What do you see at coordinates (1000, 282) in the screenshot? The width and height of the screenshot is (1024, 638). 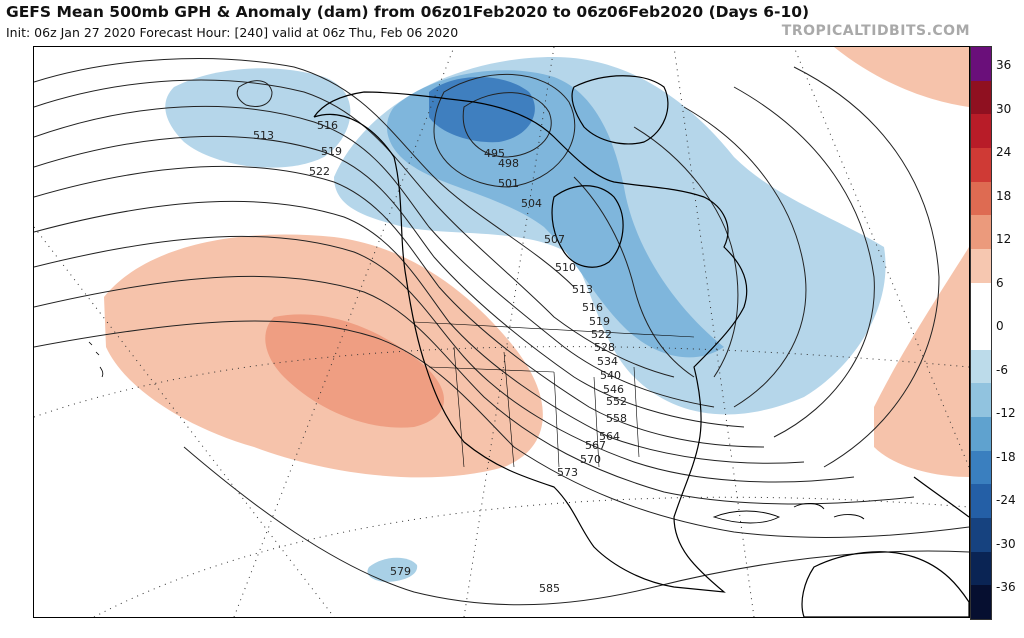 I see `colorbar-tick-label: 6` at bounding box center [1000, 282].